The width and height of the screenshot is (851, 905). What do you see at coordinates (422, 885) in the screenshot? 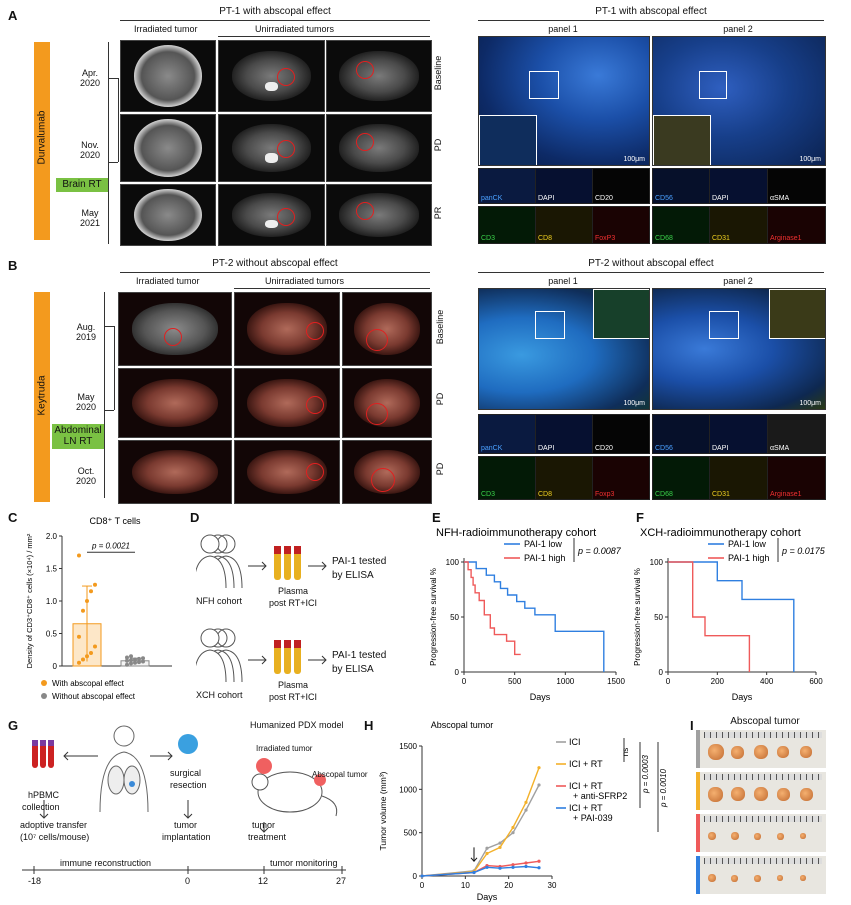
I see `chart-h-xtick-label: 0` at bounding box center [422, 885].